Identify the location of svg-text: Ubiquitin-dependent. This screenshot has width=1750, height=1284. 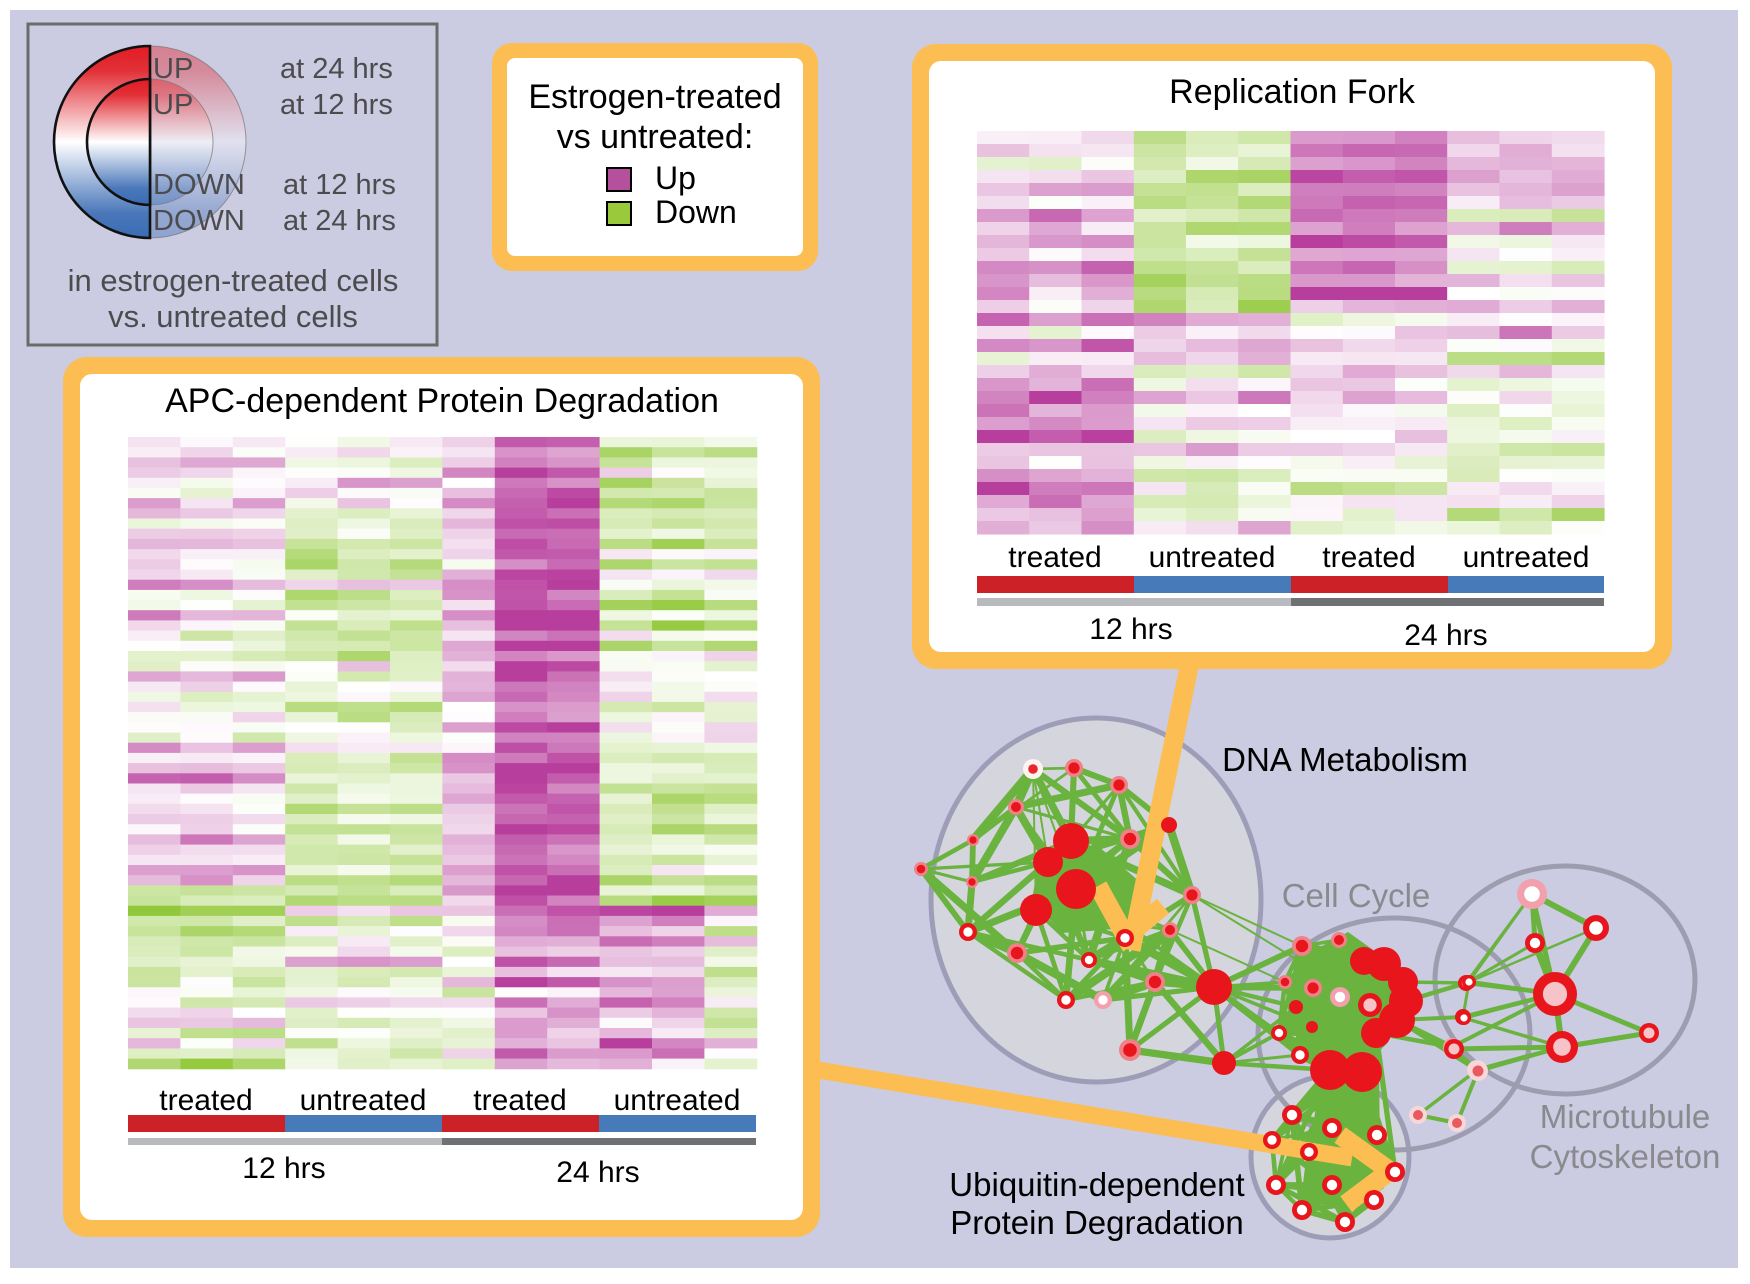
(1096, 1184).